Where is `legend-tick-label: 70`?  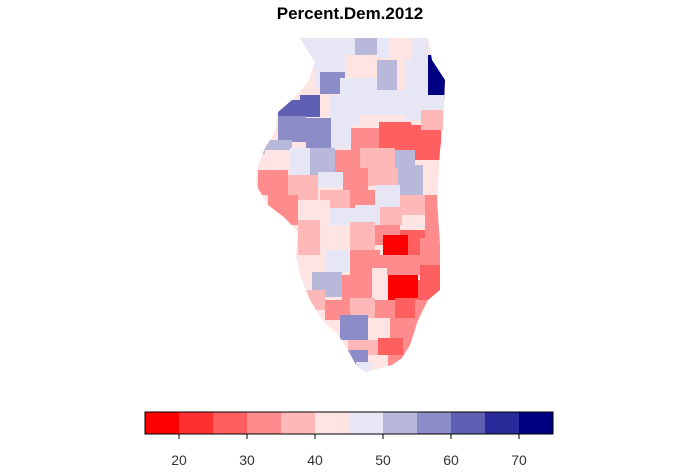 legend-tick-label: 70 is located at coordinates (519, 460).